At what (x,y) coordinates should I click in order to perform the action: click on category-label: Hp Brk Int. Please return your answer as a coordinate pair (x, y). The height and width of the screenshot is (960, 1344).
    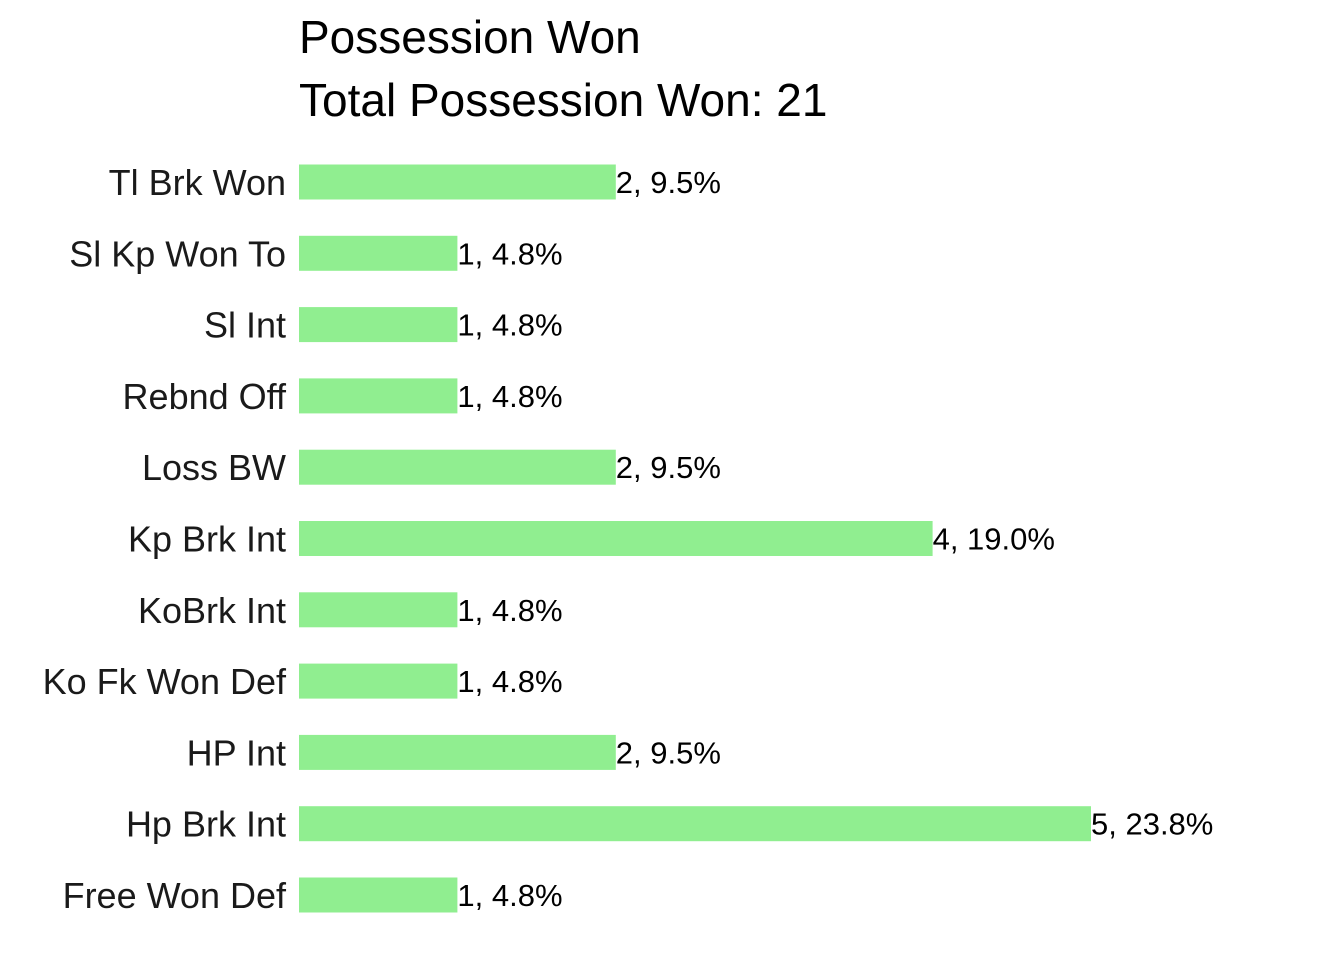
    Looking at the image, I should click on (206, 824).